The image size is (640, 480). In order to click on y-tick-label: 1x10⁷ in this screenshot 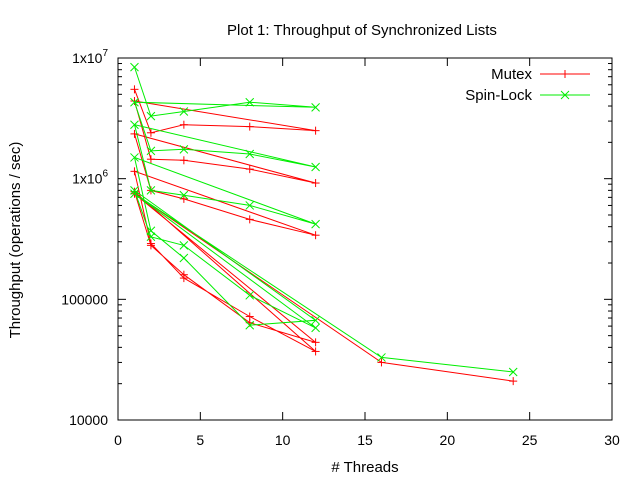, I will do `click(90, 57)`.